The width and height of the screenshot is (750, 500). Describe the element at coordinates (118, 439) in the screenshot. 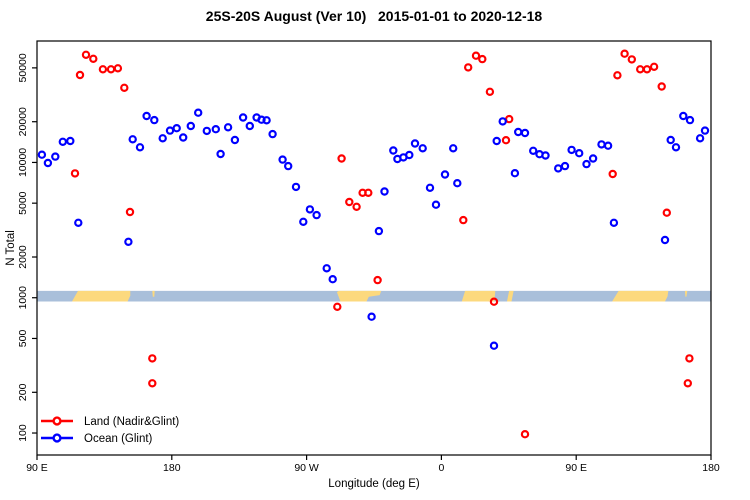

I see `legend-label-ocean: Ocean (Glint)` at that location.